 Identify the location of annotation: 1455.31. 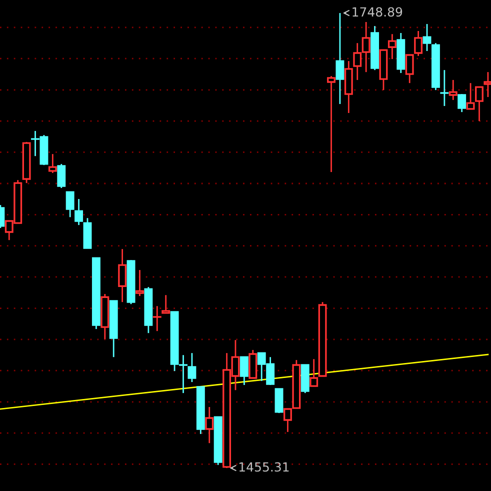
(264, 467).